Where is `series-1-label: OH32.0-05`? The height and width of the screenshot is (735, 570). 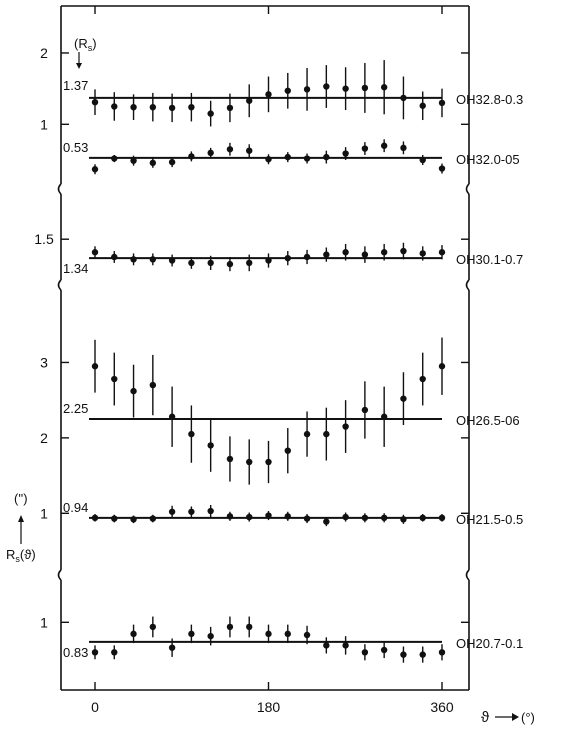
series-1-label: OH32.0-05 is located at coordinates (488, 159).